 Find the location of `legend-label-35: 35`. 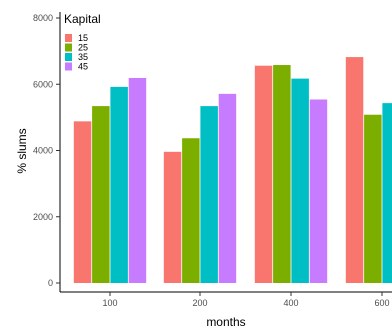

legend-label-35: 35 is located at coordinates (83, 57).